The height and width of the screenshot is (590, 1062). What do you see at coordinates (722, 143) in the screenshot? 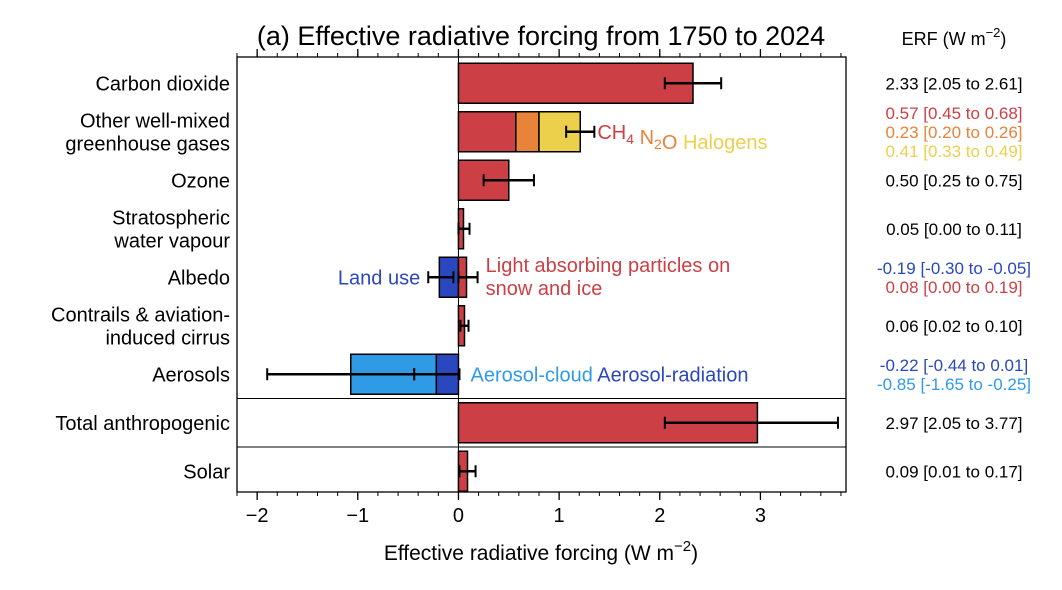
I see `bar-annotation-part: Halogens` at bounding box center [722, 143].